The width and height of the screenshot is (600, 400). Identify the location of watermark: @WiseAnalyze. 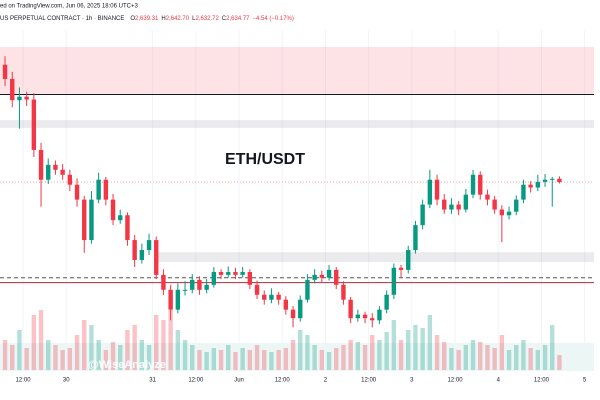
(127, 365).